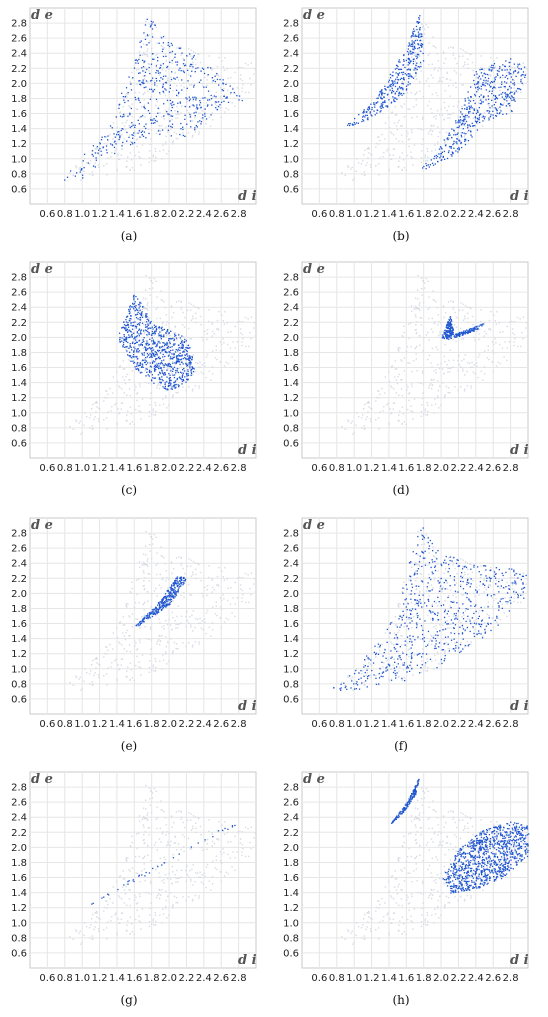 The height and width of the screenshot is (1017, 548). Describe the element at coordinates (400, 490) in the screenshot. I see `panel-caption: (d)` at that location.